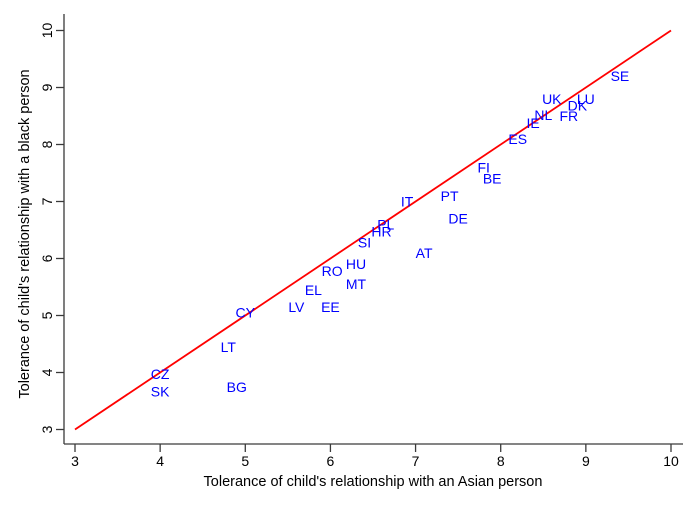 This screenshot has height=509, width=700. Describe the element at coordinates (356, 264) in the screenshot. I see `point-label-HU: HU` at that location.